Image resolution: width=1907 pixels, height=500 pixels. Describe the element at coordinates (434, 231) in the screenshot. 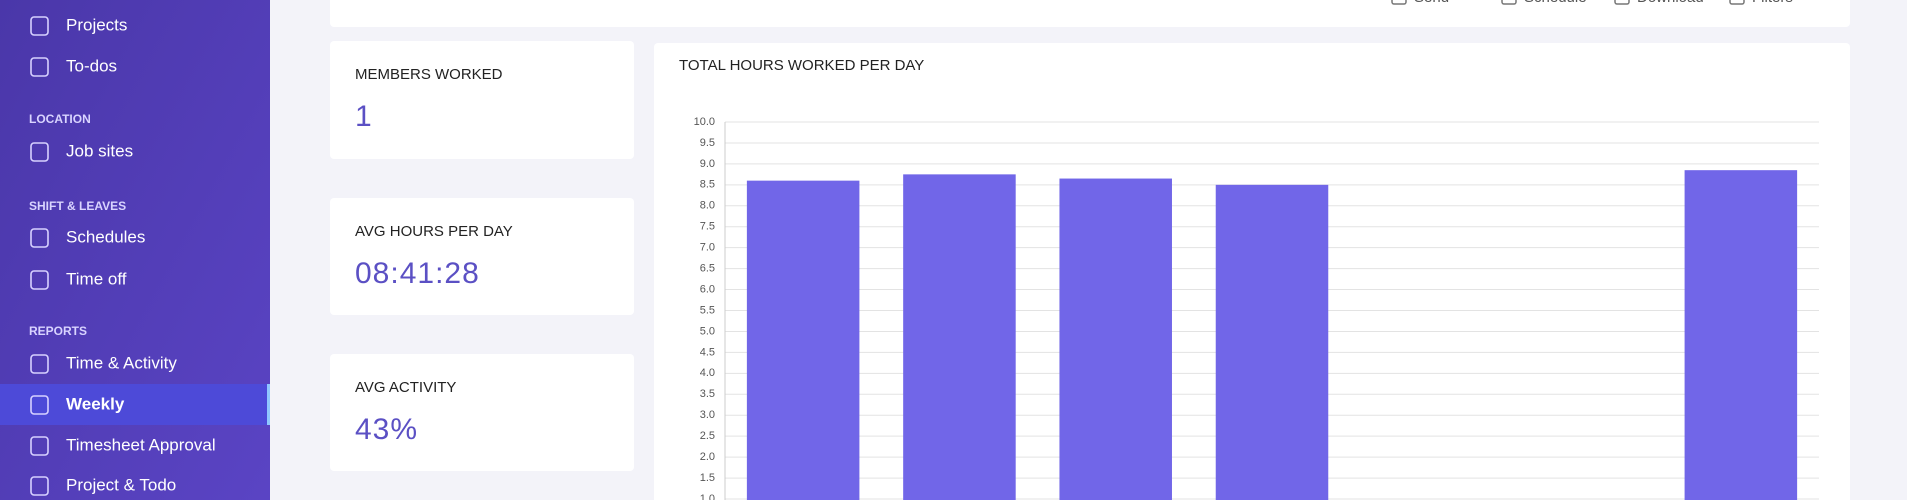

I see `stat-label: AVG HOURS PER DAY` at that location.